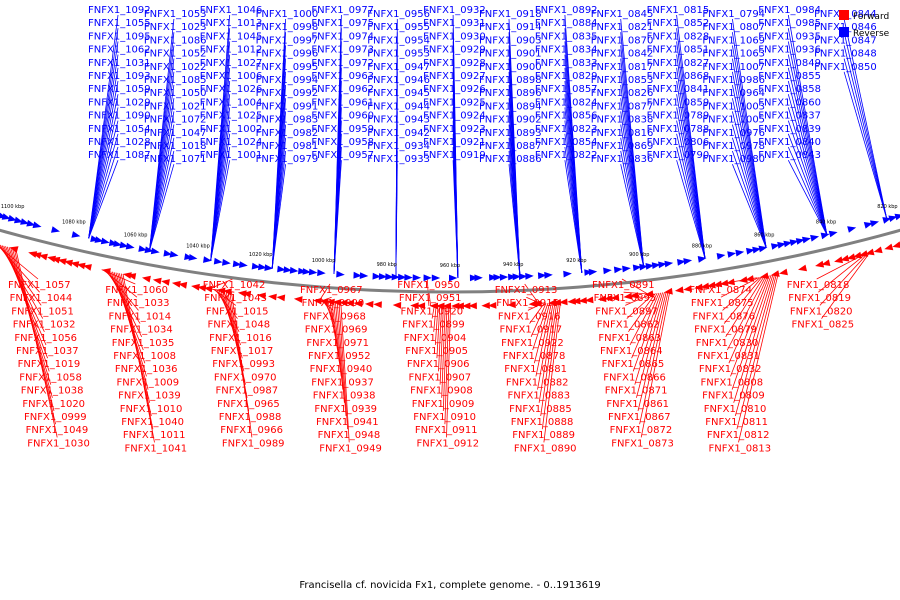  What do you see at coordinates (342, 23) in the screenshot?
I see `reverse-gene-label: FNFX1_0975` at bounding box center [342, 23].